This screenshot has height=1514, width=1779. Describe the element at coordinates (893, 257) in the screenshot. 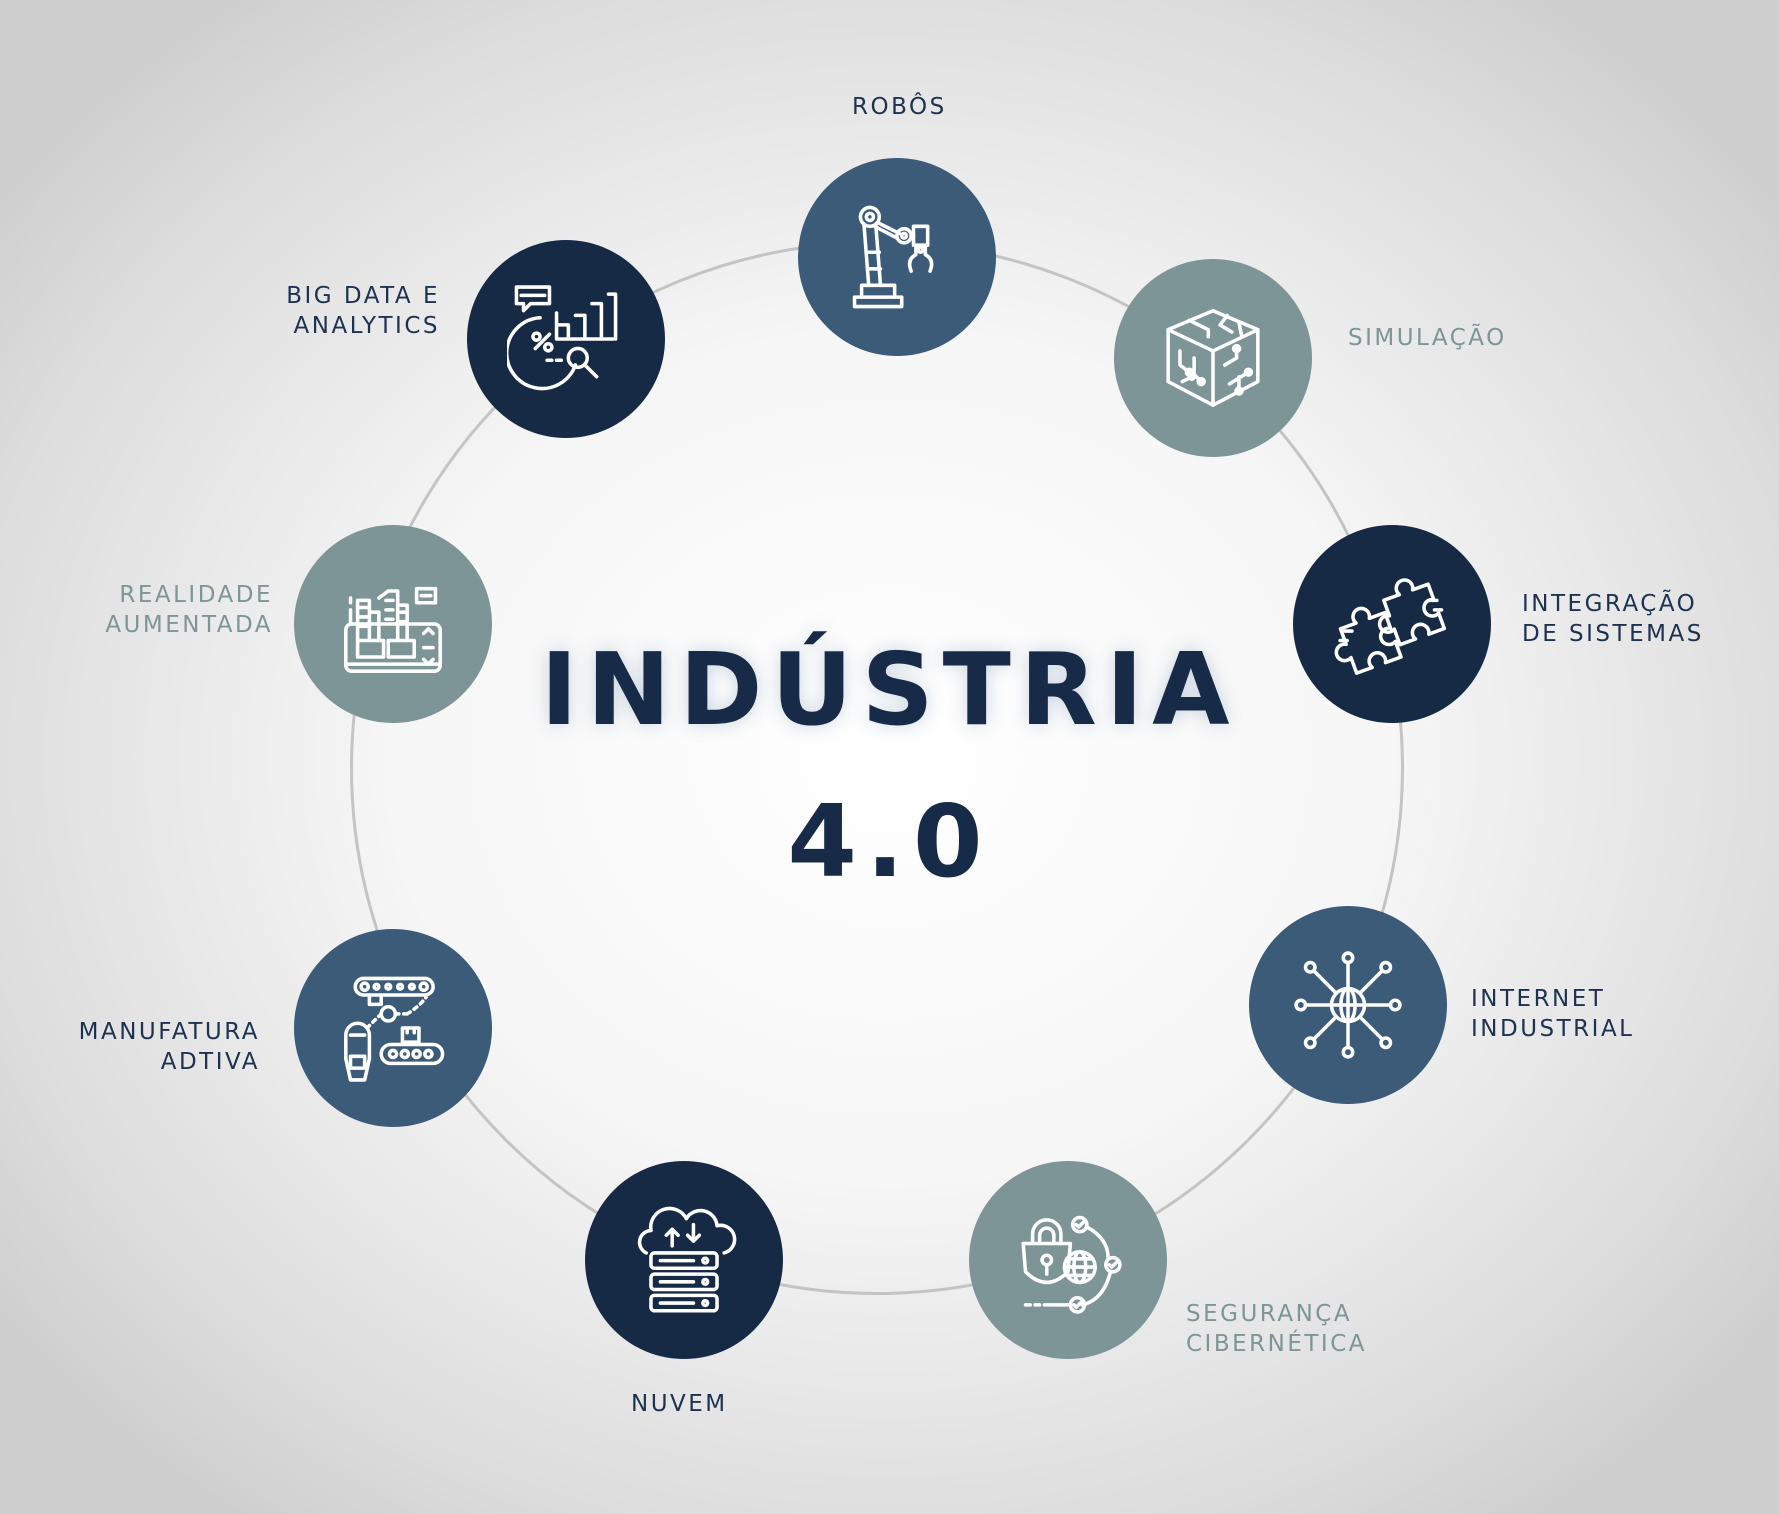

I see `robot-arm-icon` at that location.